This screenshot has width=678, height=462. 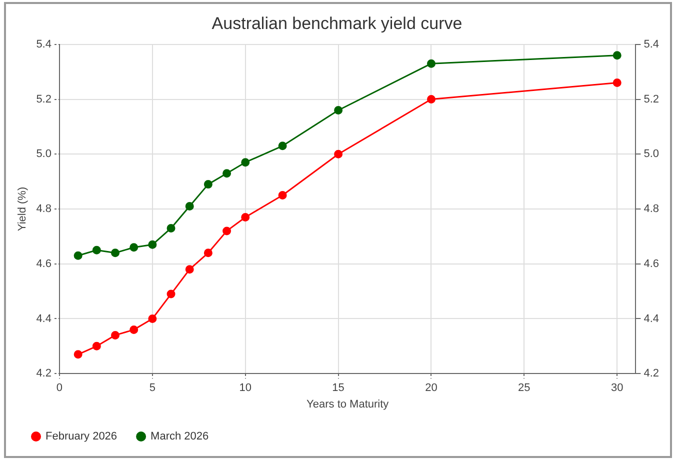 I want to click on legend-label: March 2026, so click(x=179, y=436).